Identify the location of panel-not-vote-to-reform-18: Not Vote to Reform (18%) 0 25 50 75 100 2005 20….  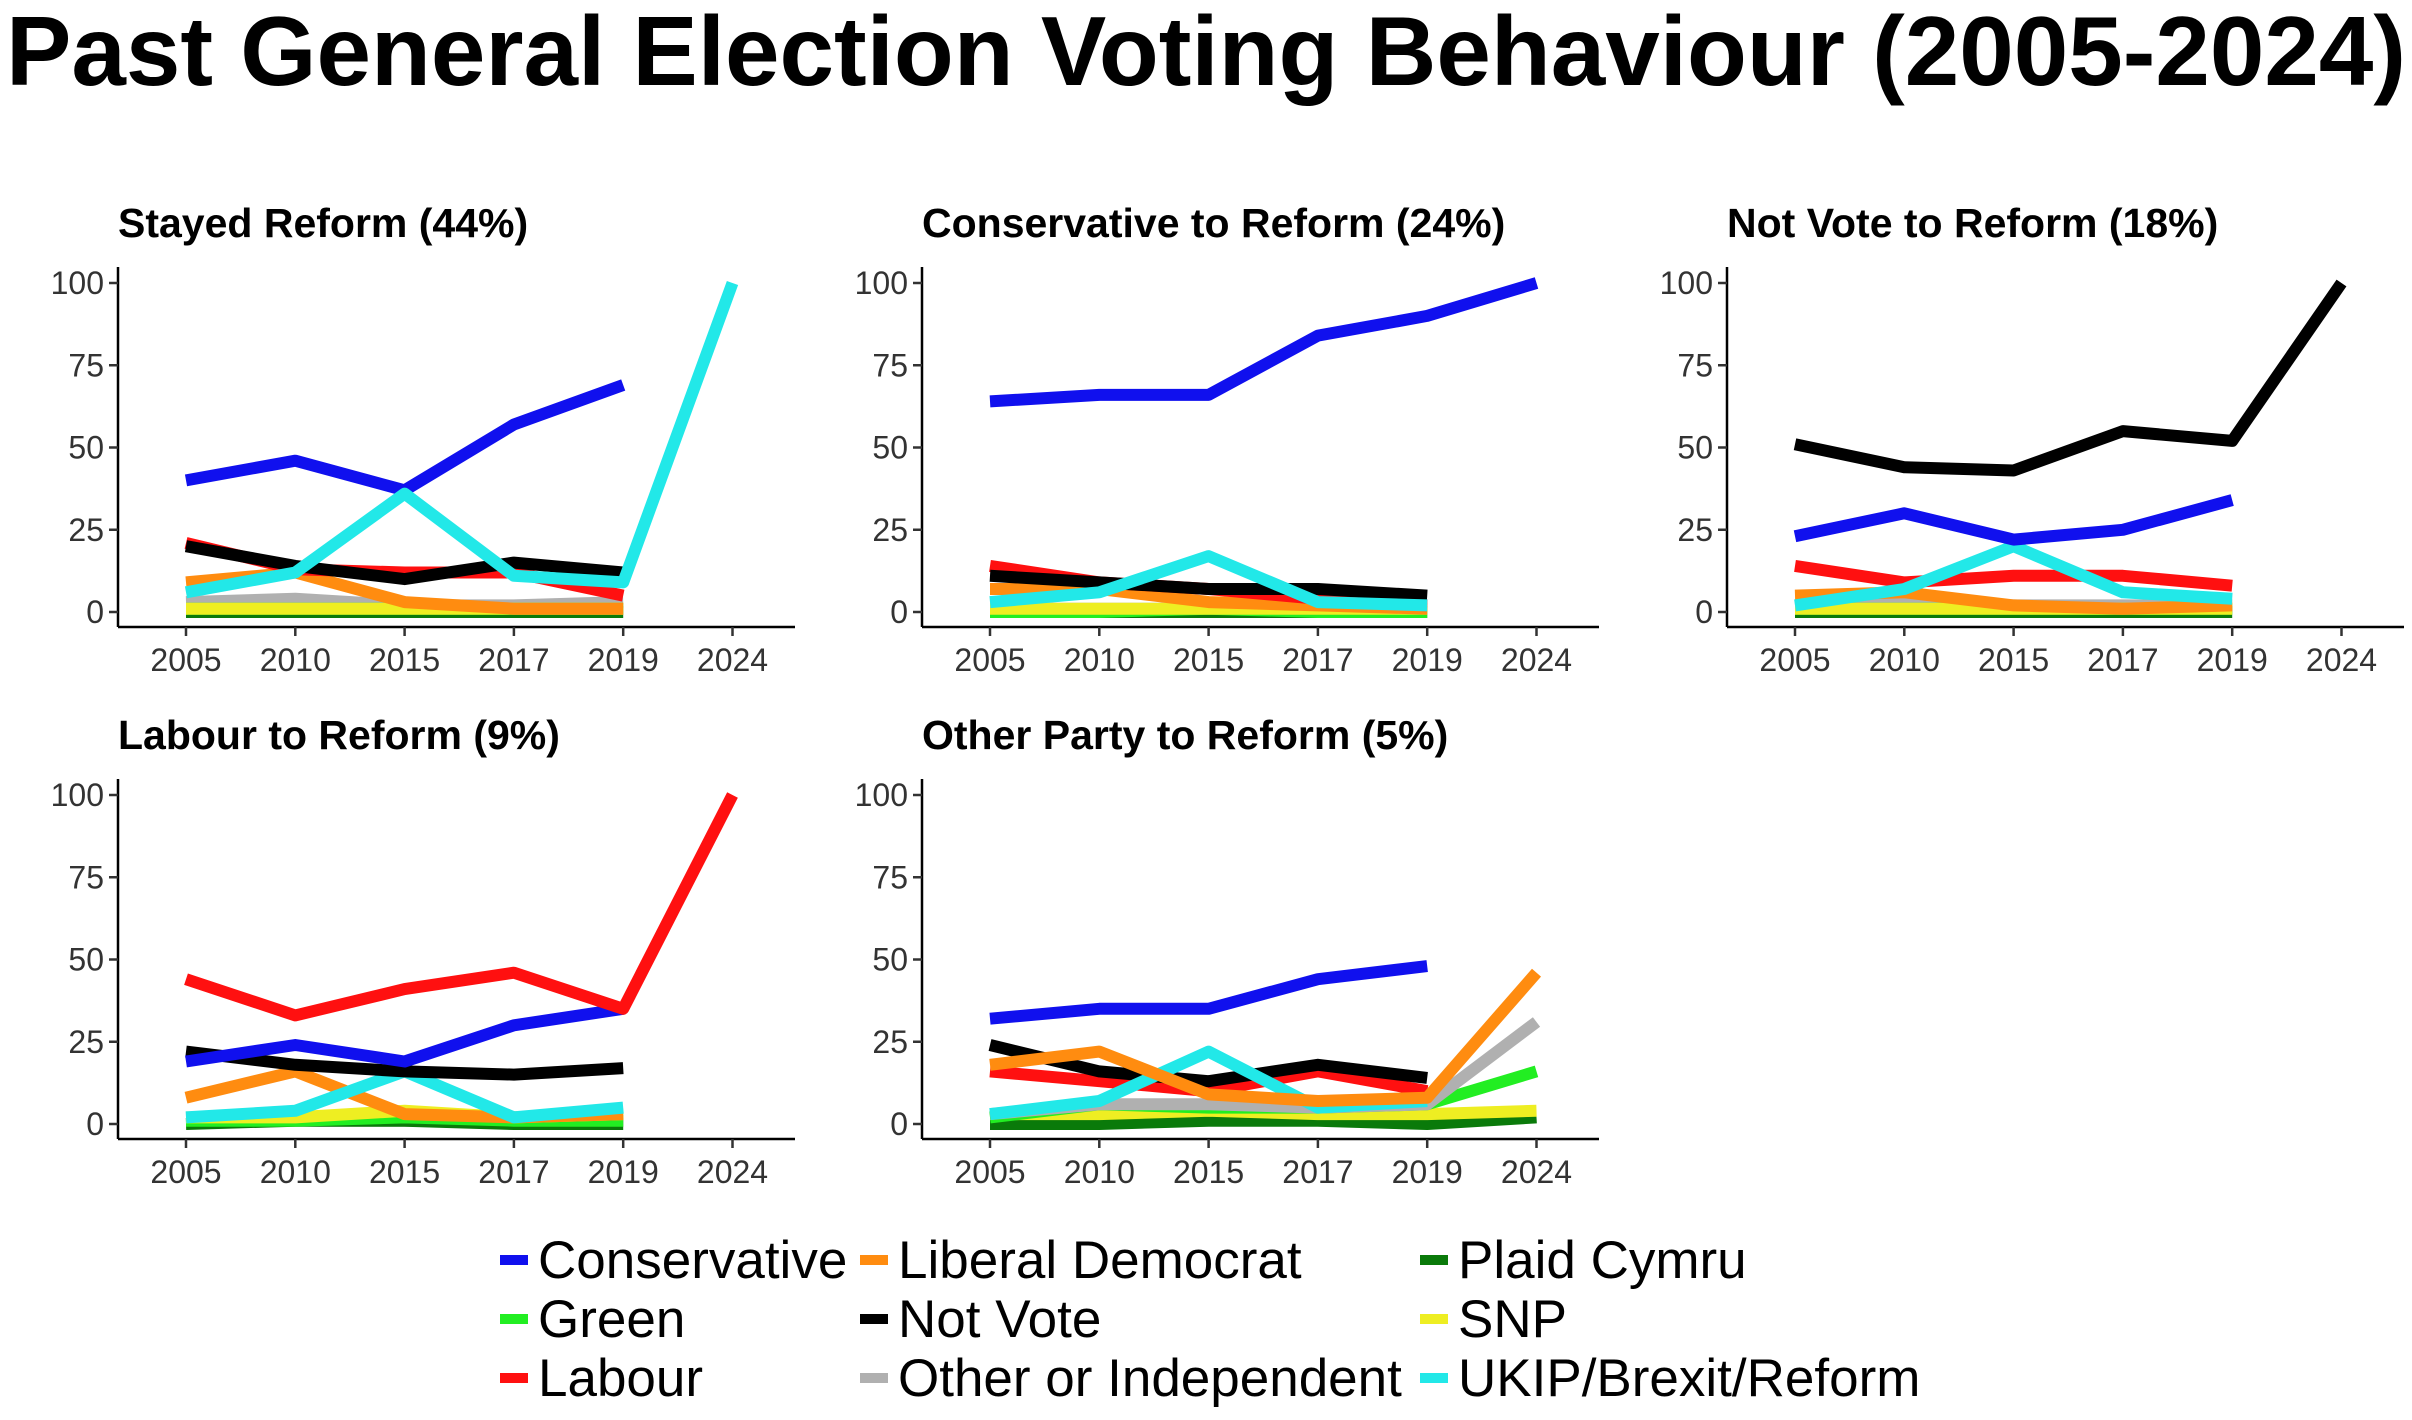
(2032, 439).